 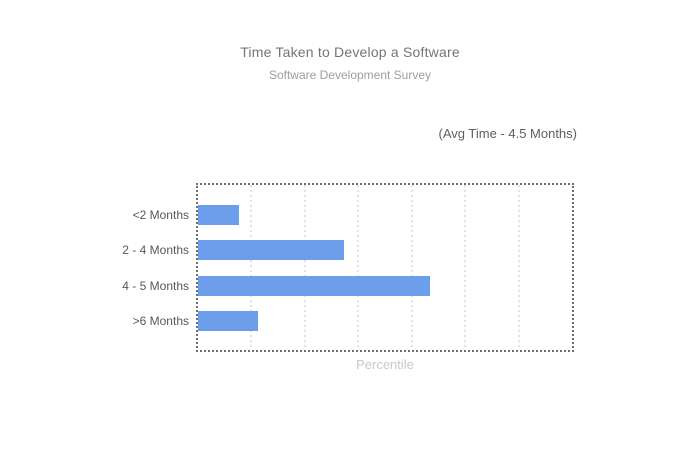 What do you see at coordinates (219, 215) in the screenshot?
I see `bar--2-months` at bounding box center [219, 215].